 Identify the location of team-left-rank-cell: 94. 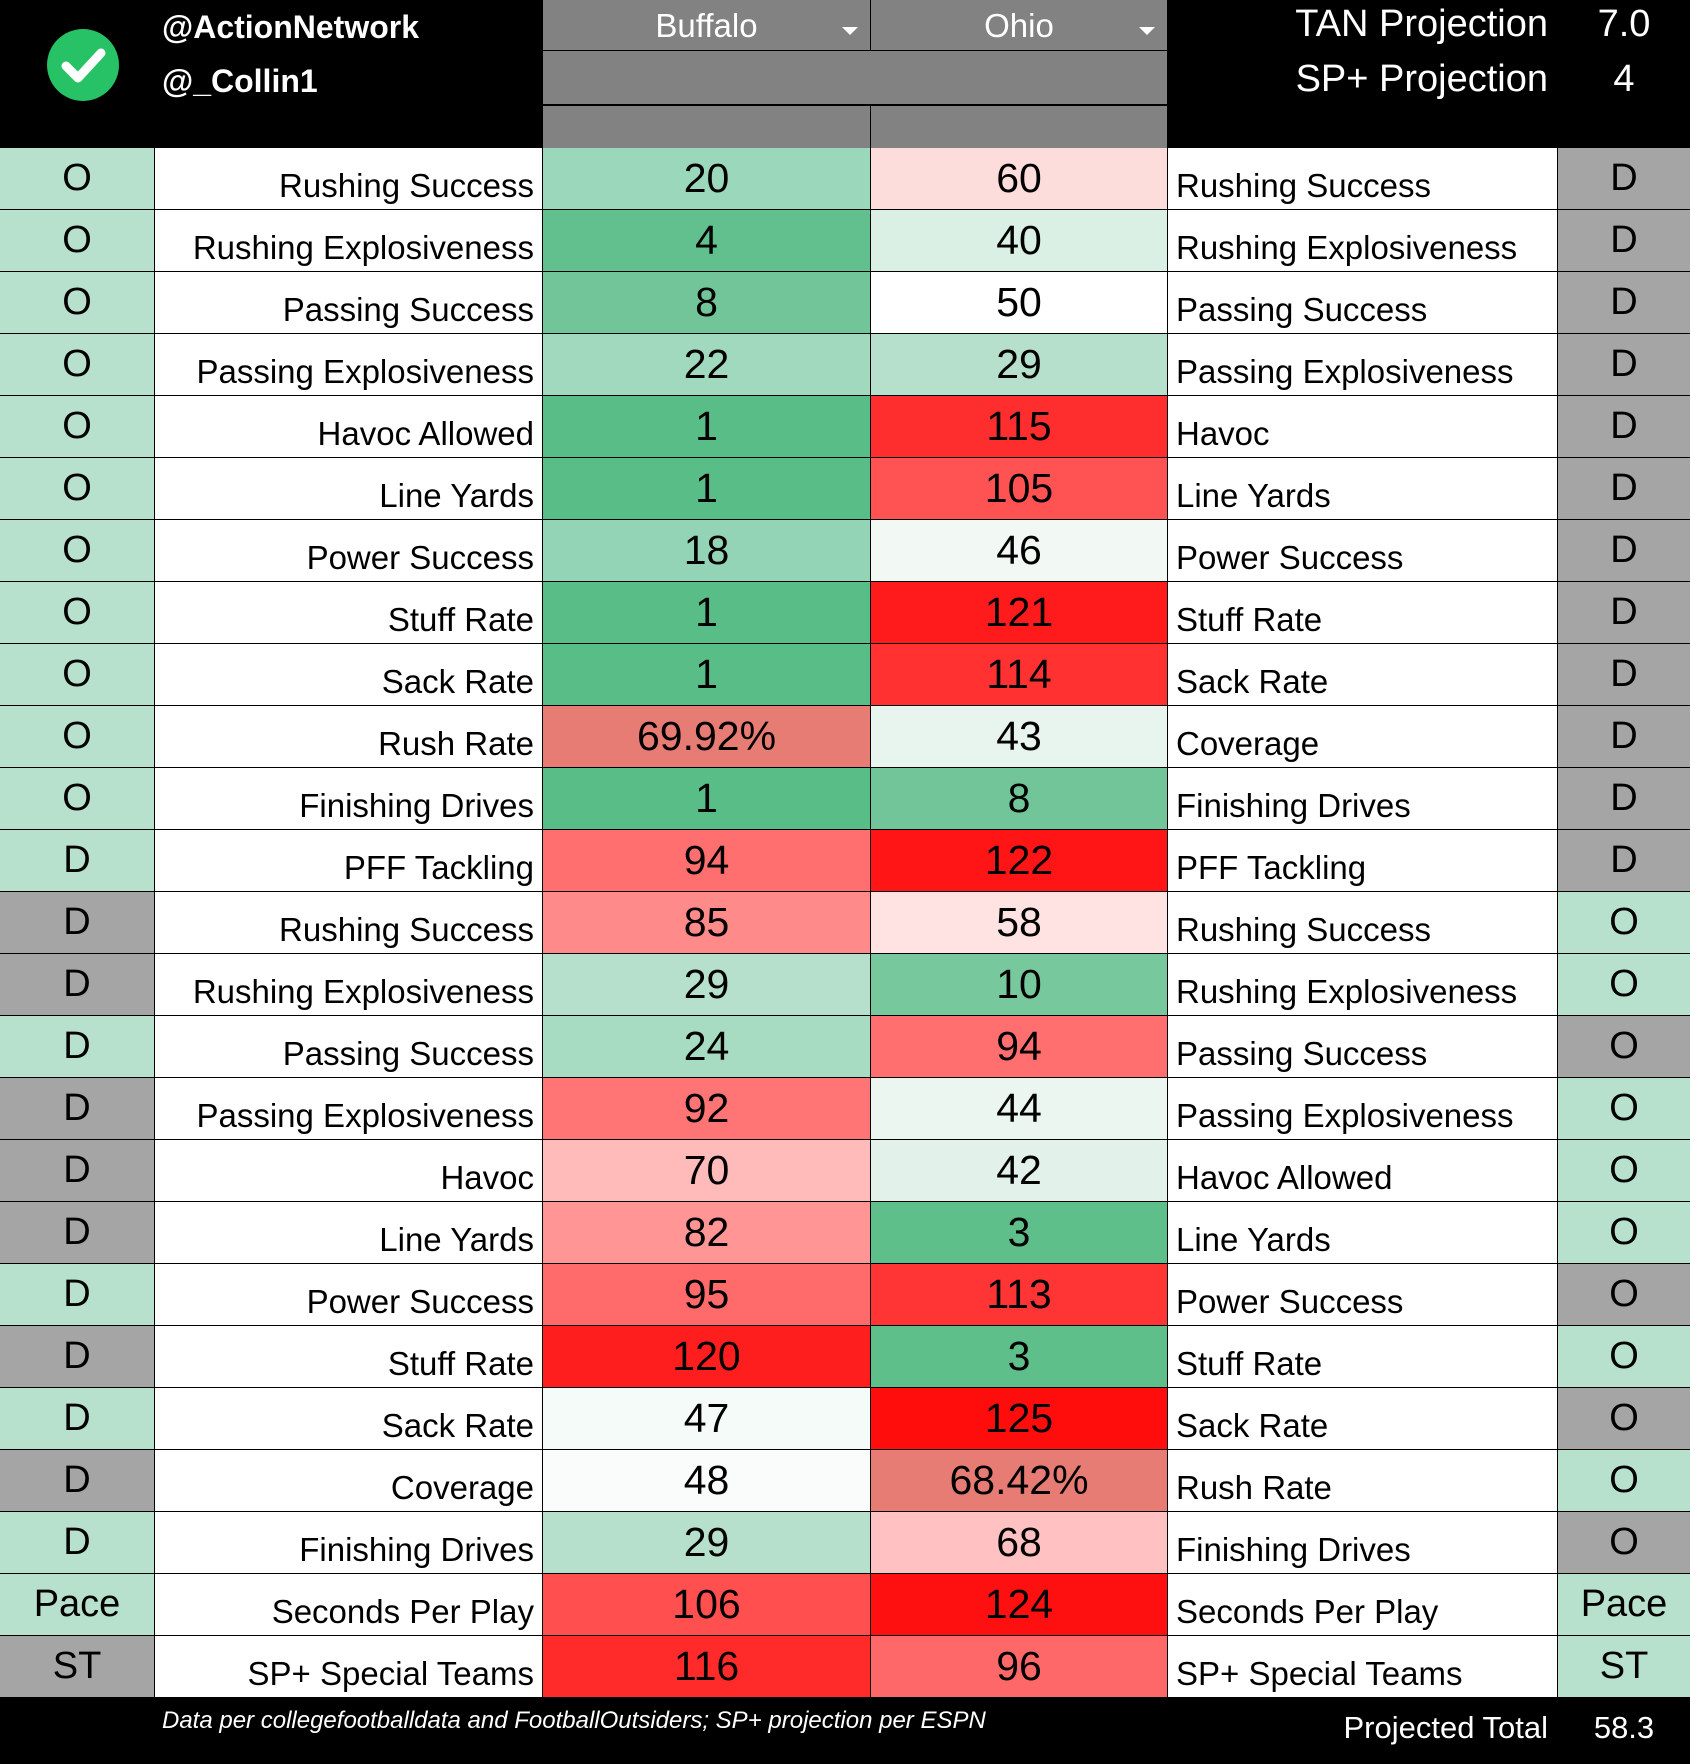
(706, 860).